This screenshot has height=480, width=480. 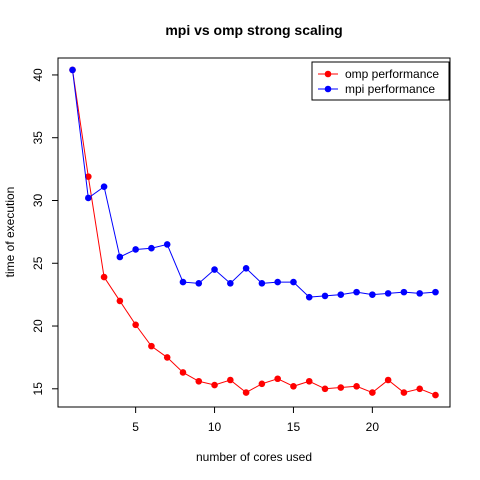 What do you see at coordinates (294, 427) in the screenshot?
I see `x-tick-label: 15` at bounding box center [294, 427].